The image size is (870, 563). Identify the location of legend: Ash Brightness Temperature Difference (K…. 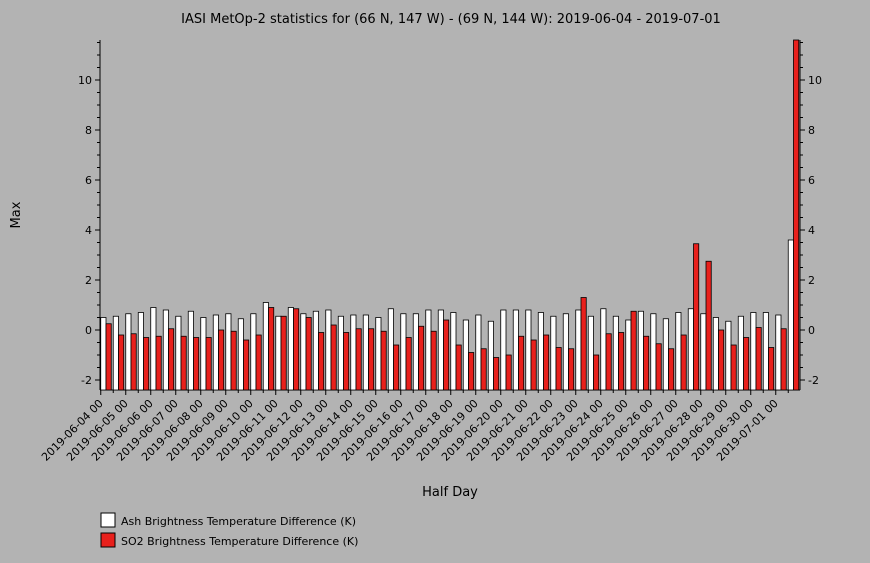
(229, 530).